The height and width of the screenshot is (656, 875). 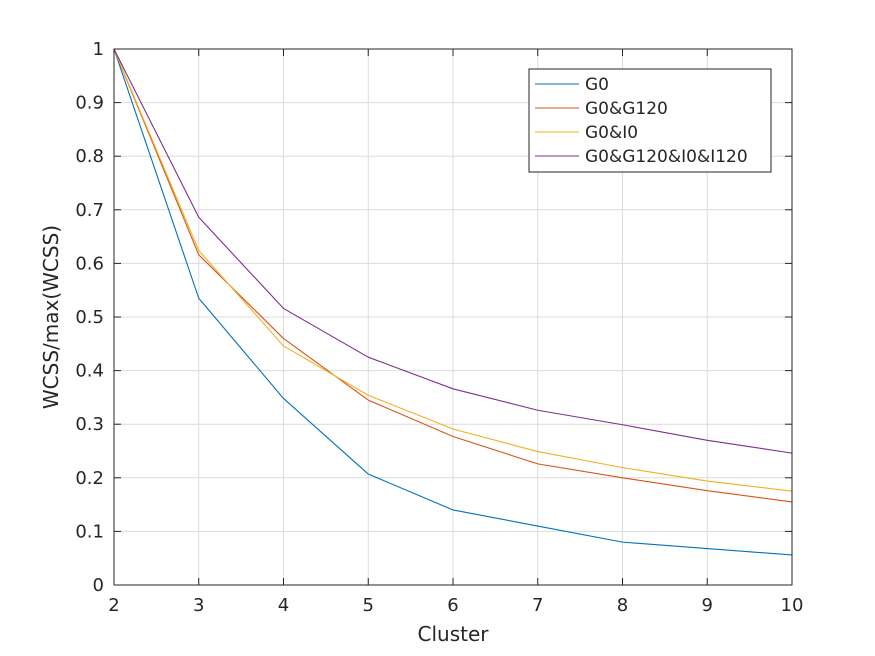 I want to click on legend-box, so click(x=650, y=120).